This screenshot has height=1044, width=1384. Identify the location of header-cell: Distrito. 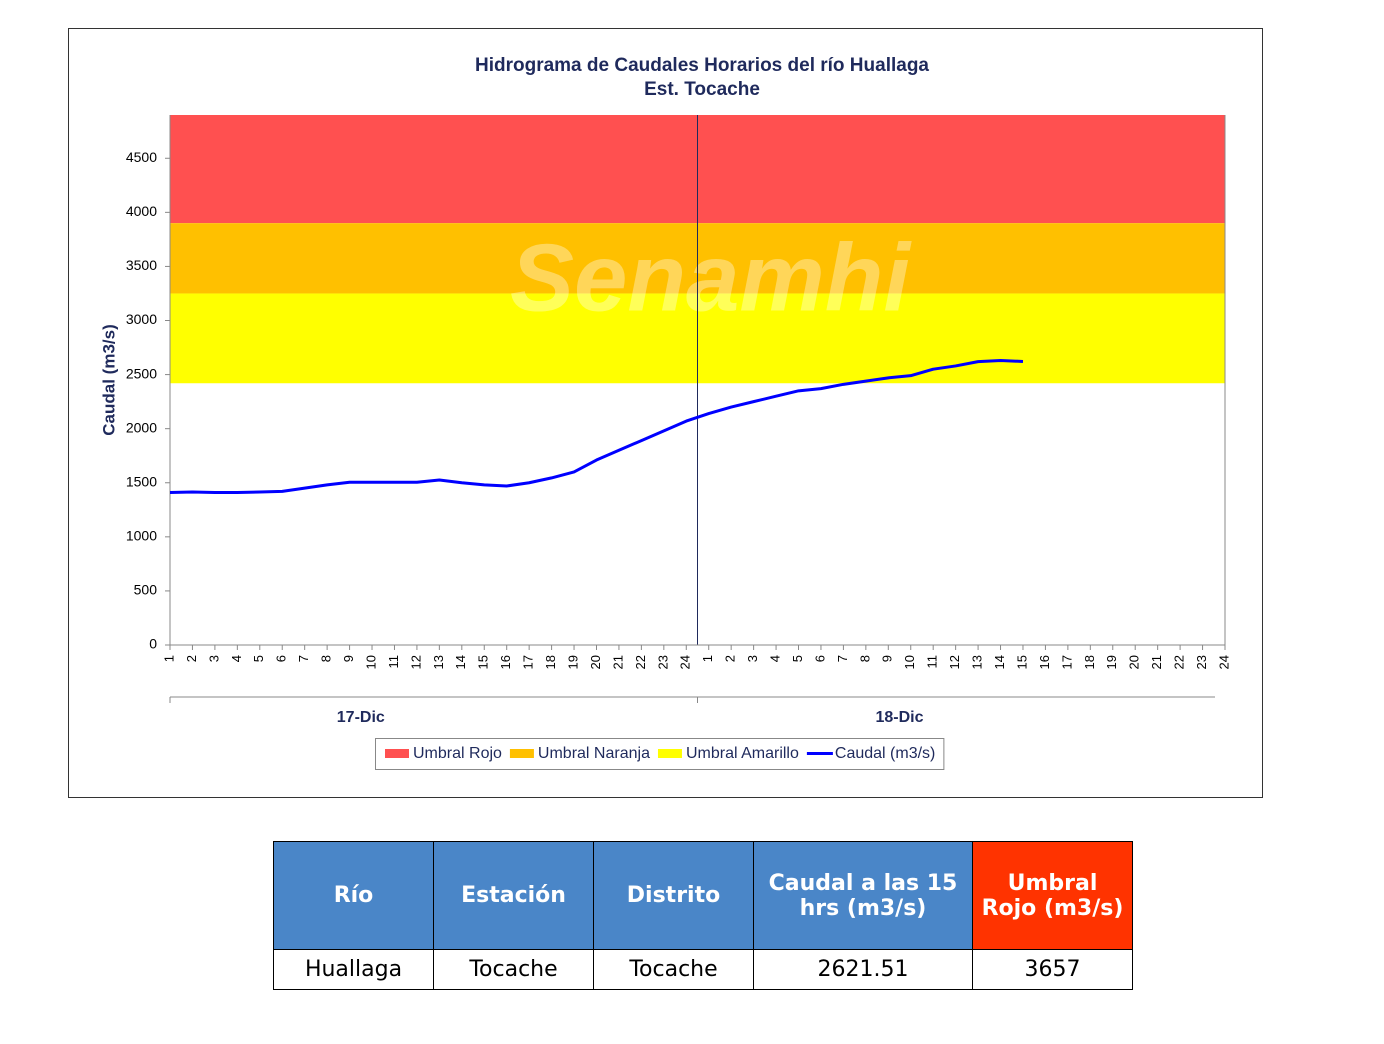
(673, 895).